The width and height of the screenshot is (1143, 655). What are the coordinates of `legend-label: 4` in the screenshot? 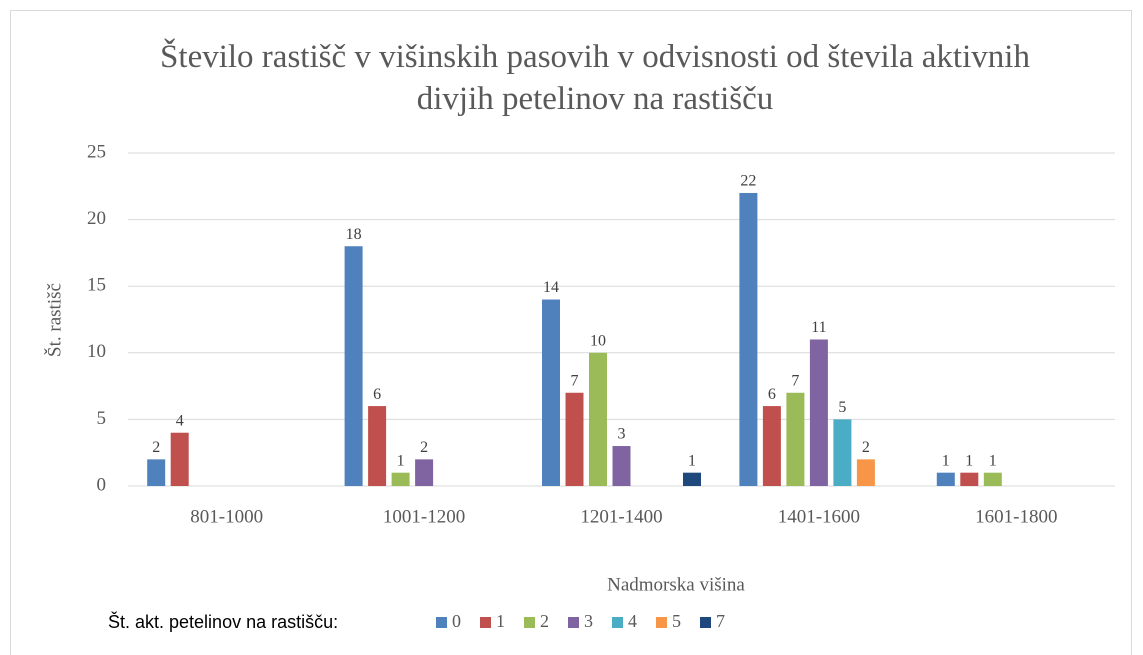 It's located at (632, 621).